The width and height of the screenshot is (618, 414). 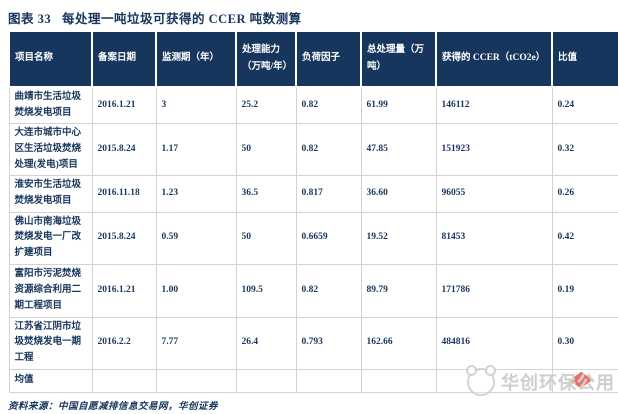 I want to click on value-cell: 0.6659, so click(x=328, y=238).